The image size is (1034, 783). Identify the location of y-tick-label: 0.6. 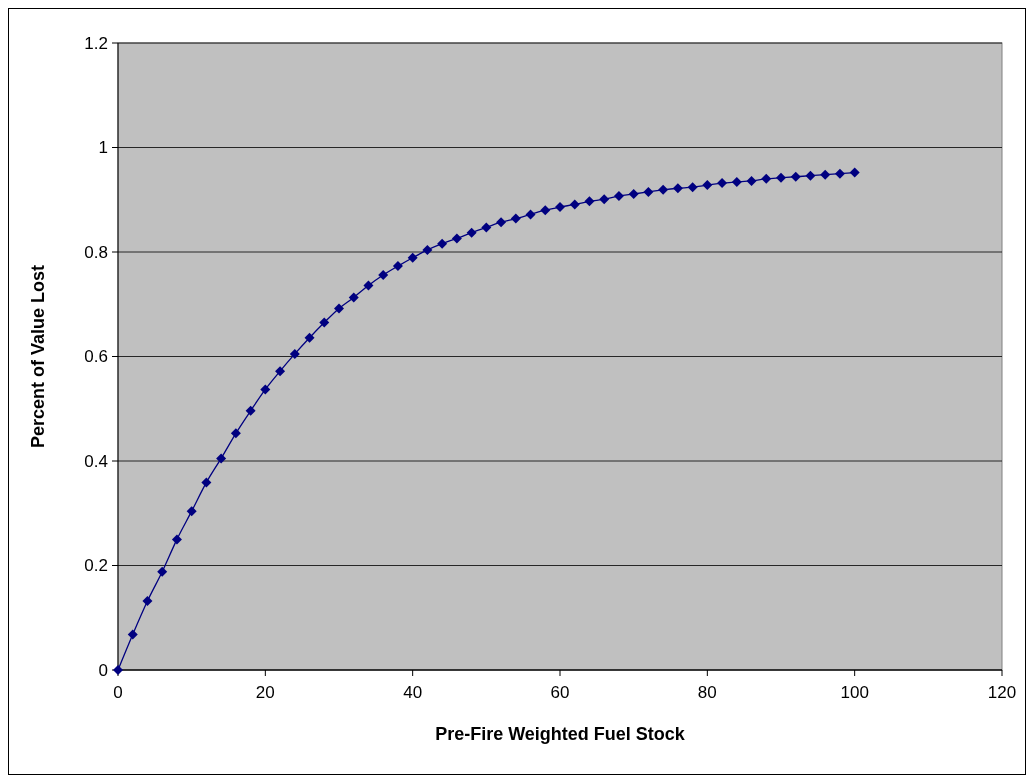
(96, 357).